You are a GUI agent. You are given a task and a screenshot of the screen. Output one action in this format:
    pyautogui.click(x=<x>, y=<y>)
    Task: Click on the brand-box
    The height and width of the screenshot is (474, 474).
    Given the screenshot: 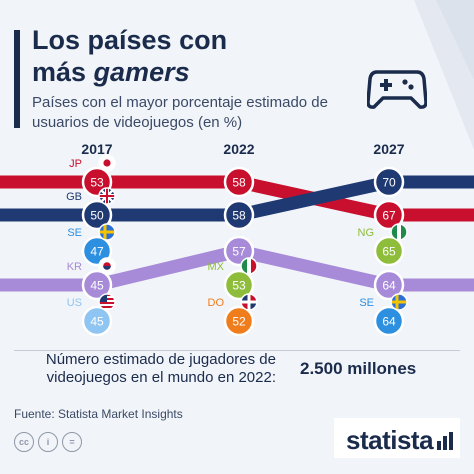 What is the action you would take?
    pyautogui.click(x=397, y=438)
    